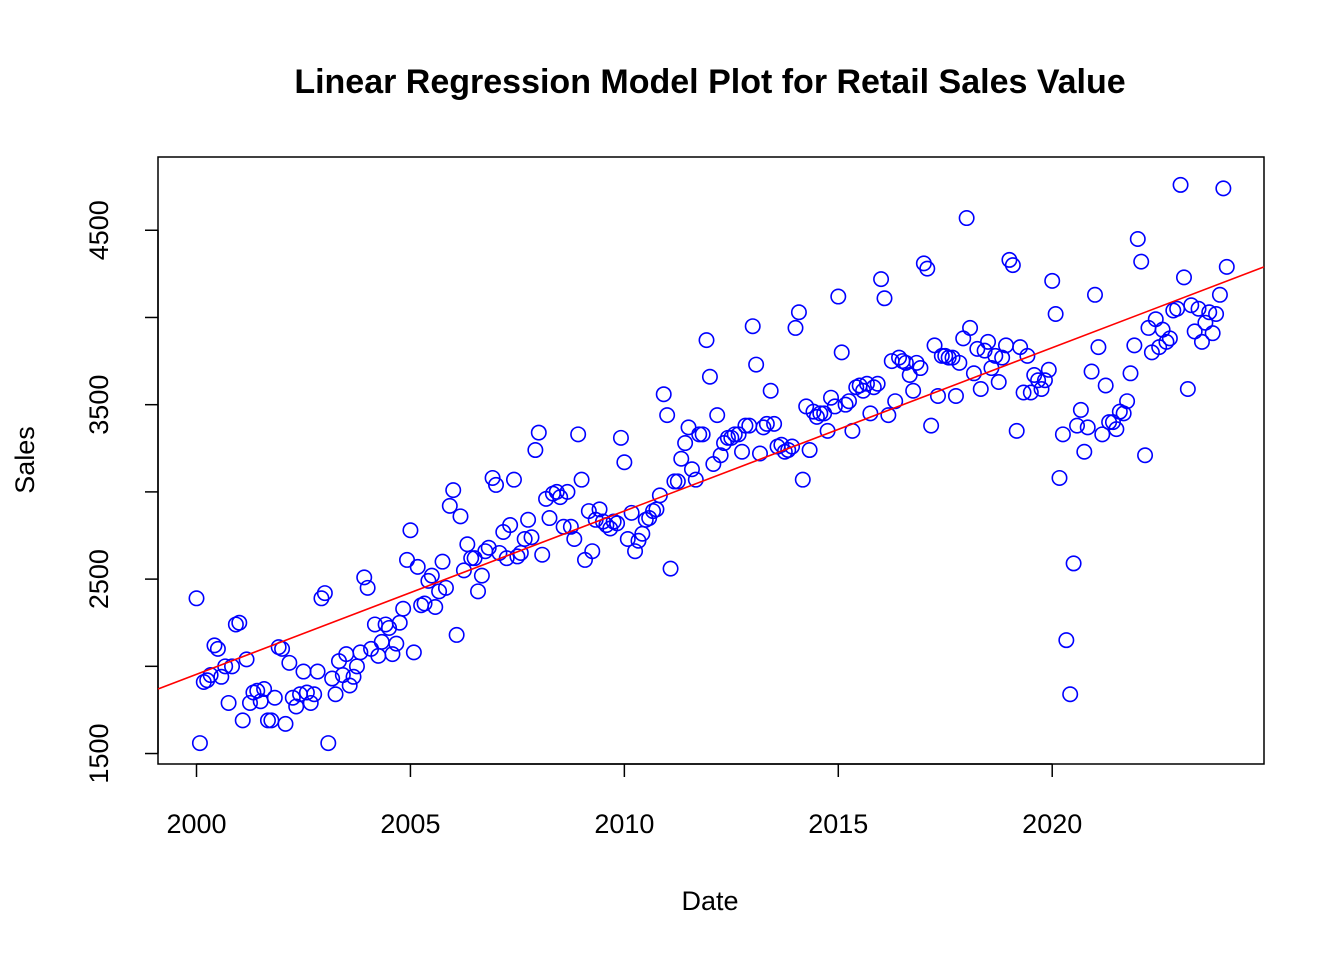  I want to click on x-axis: 2000 2005 2010 2015 2020, so click(624, 801).